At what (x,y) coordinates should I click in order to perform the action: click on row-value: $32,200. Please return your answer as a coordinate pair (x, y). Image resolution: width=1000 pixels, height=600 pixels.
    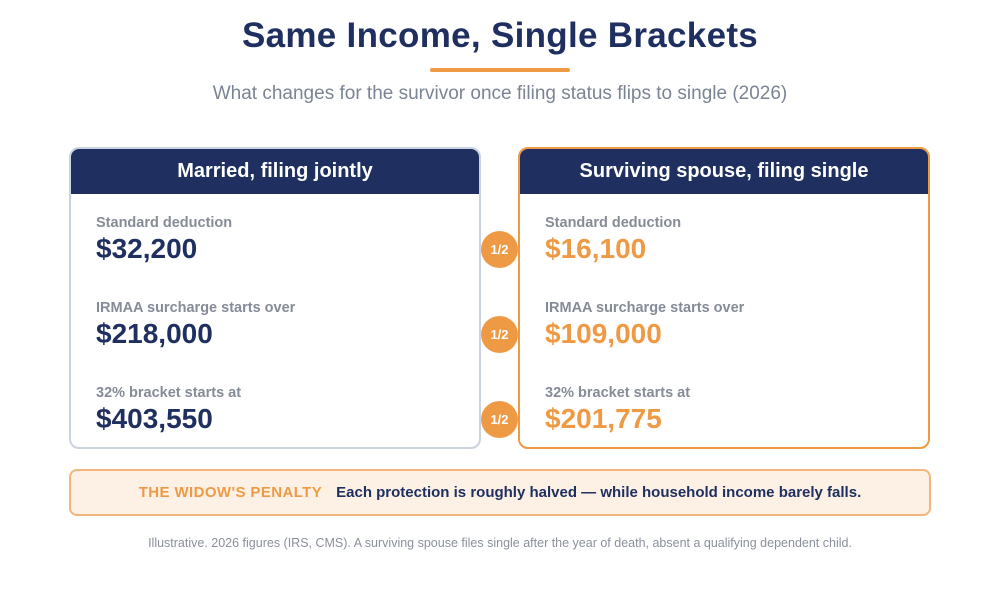
    Looking at the image, I should click on (147, 248).